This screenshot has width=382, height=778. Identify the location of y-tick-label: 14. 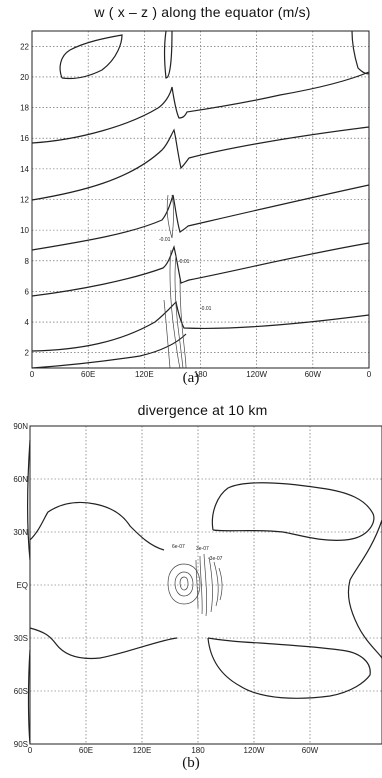
(24, 169).